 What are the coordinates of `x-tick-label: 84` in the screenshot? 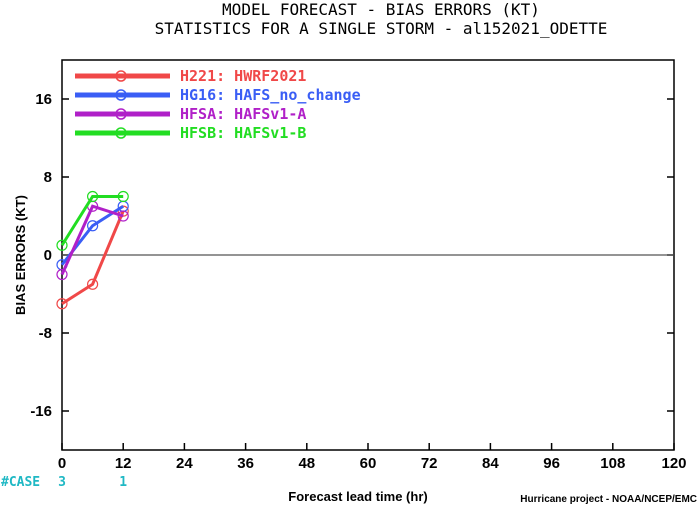 It's located at (490, 463).